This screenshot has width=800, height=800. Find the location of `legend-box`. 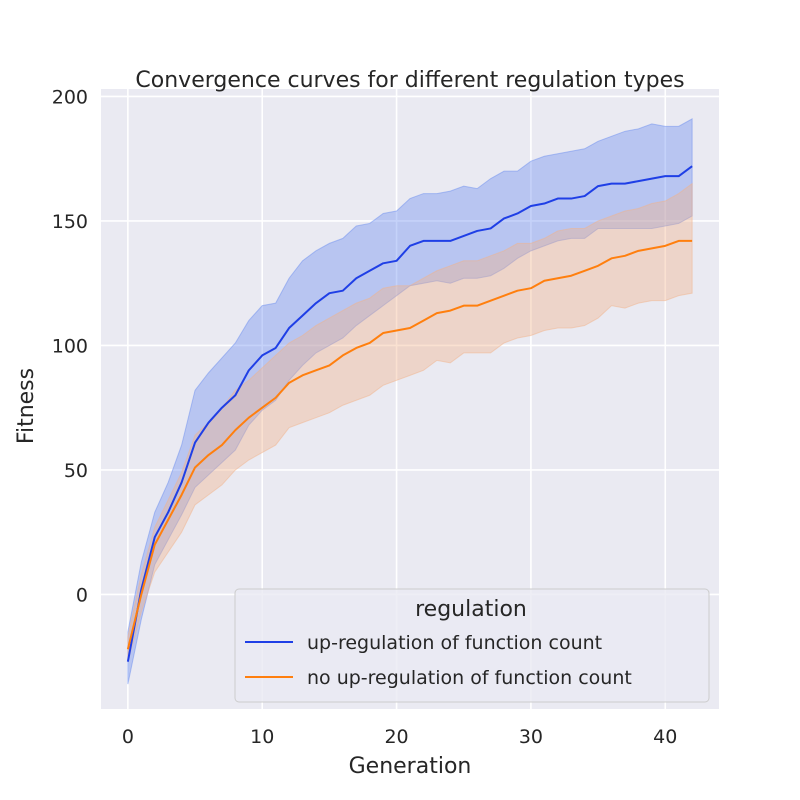

legend-box is located at coordinates (472, 645).